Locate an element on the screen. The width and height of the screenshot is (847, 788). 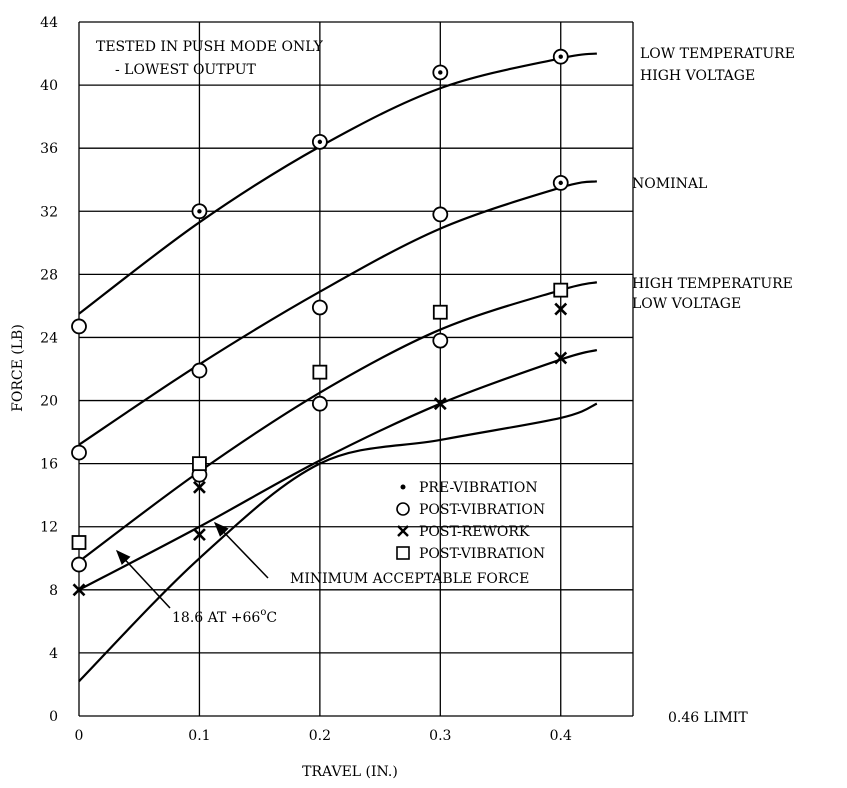
y-tick-label: 12 is located at coordinates (49, 528).